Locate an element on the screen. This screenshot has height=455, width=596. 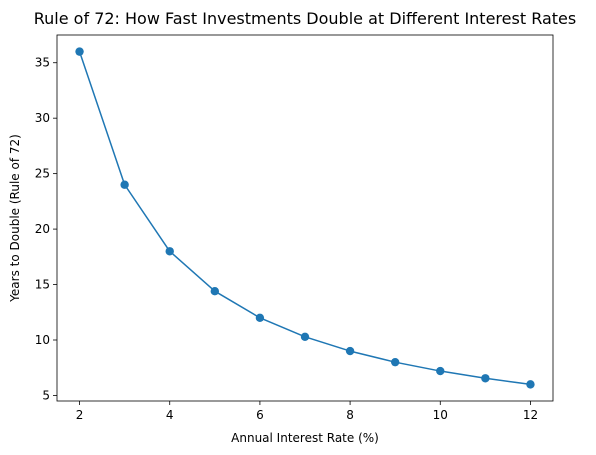
x-tick-label: 8 is located at coordinates (350, 415).